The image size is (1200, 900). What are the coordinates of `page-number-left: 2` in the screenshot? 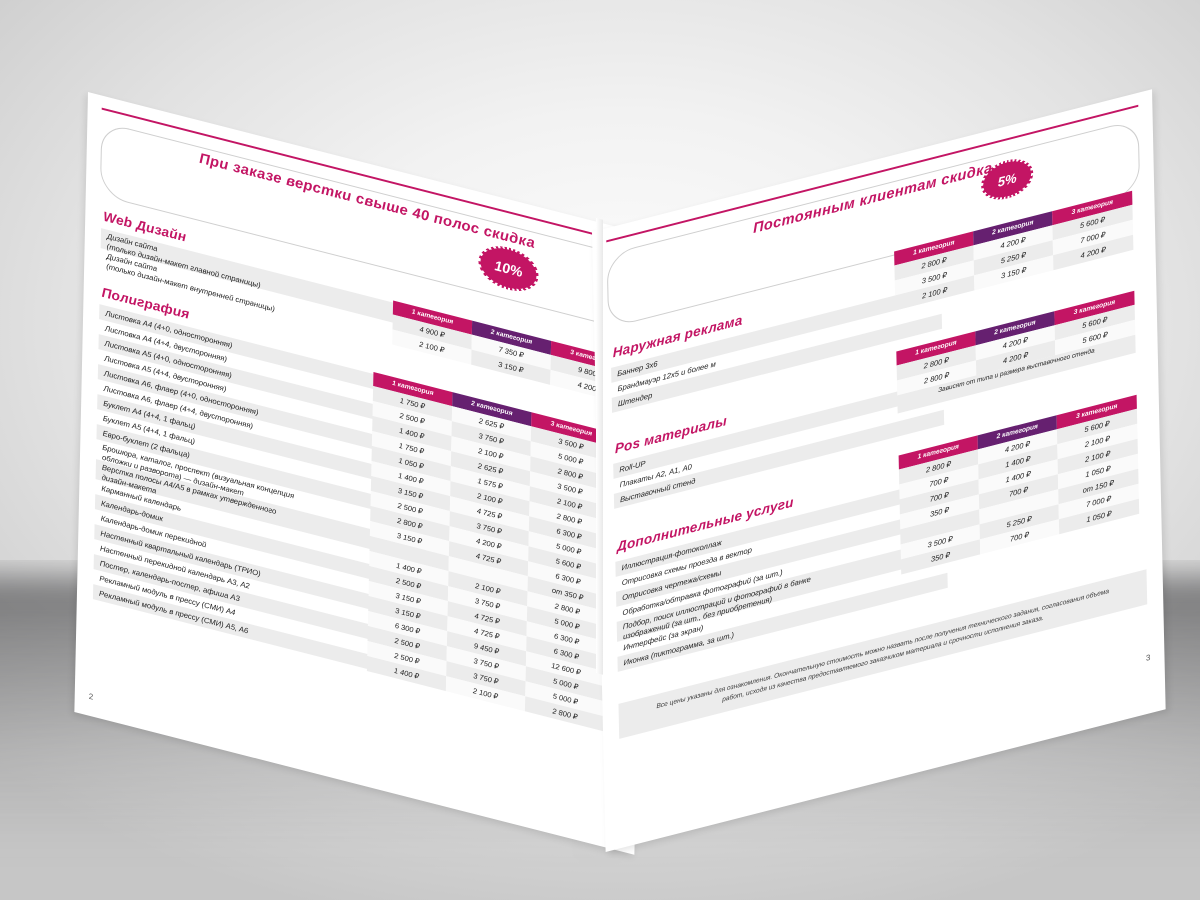 It's located at (91, 696).